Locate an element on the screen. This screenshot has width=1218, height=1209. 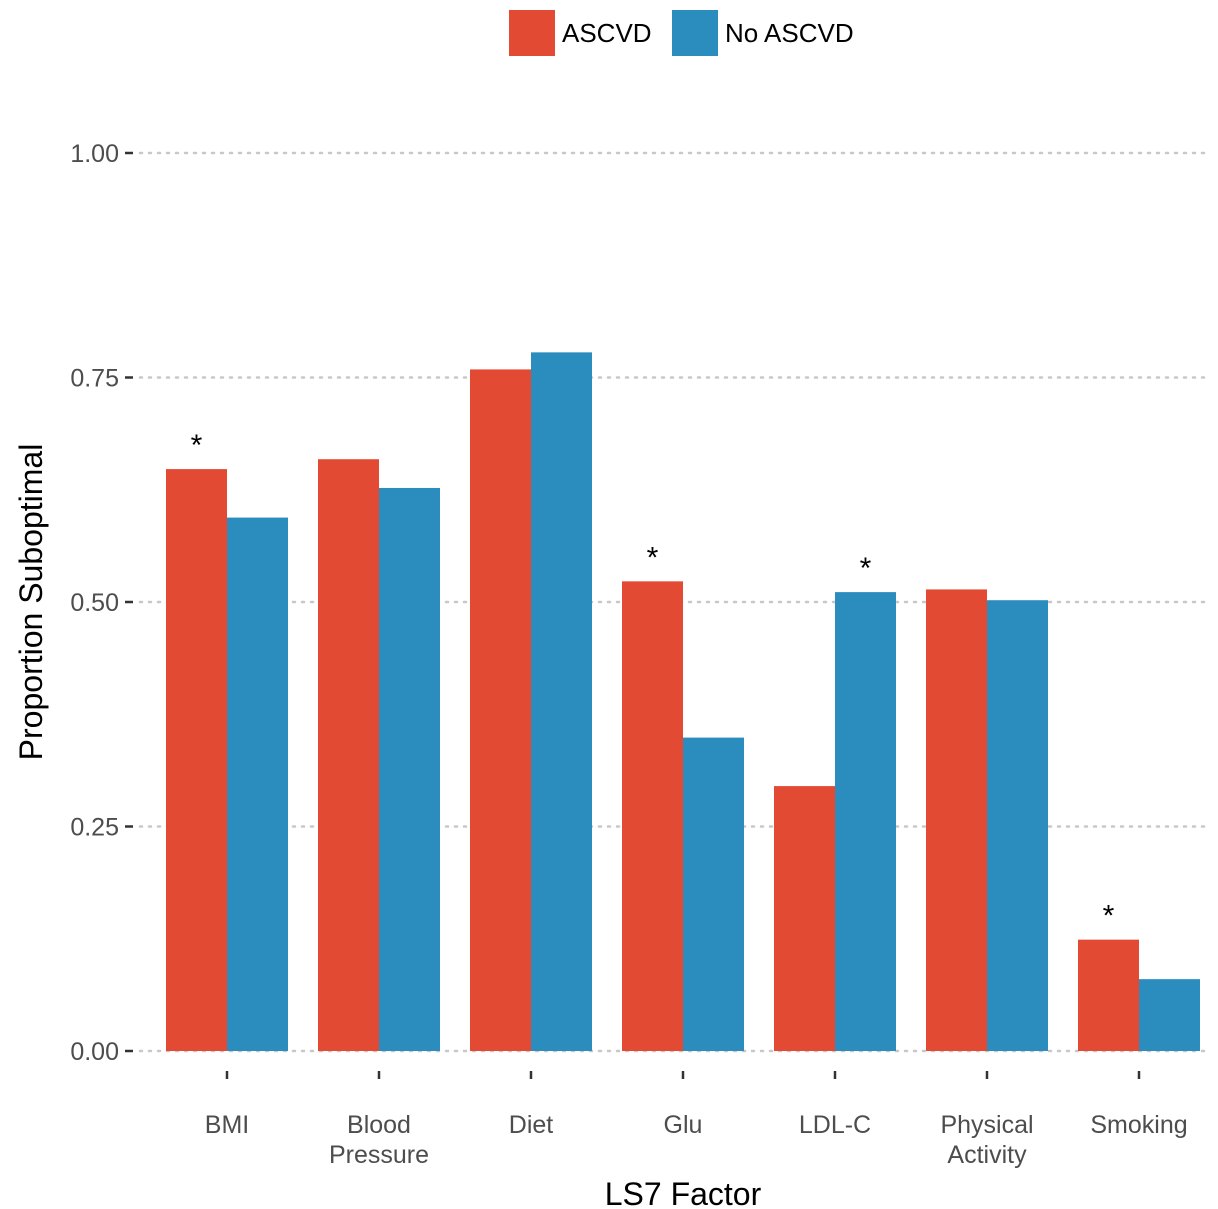
y-axis-title: Proportion Suboptimal is located at coordinates (31, 602).